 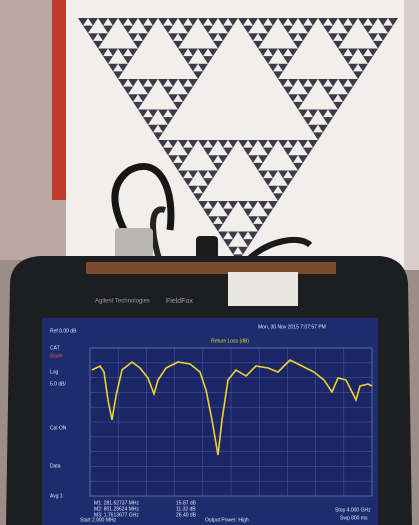 I want to click on marker-readout: M1: 281.62737 MHz, so click(x=117, y=503).